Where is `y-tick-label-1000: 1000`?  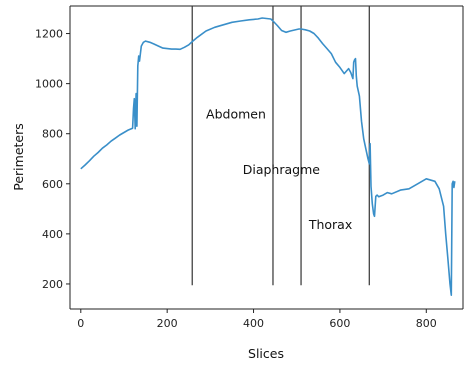
y-tick-label-1000: 1000 is located at coordinates (49, 84).